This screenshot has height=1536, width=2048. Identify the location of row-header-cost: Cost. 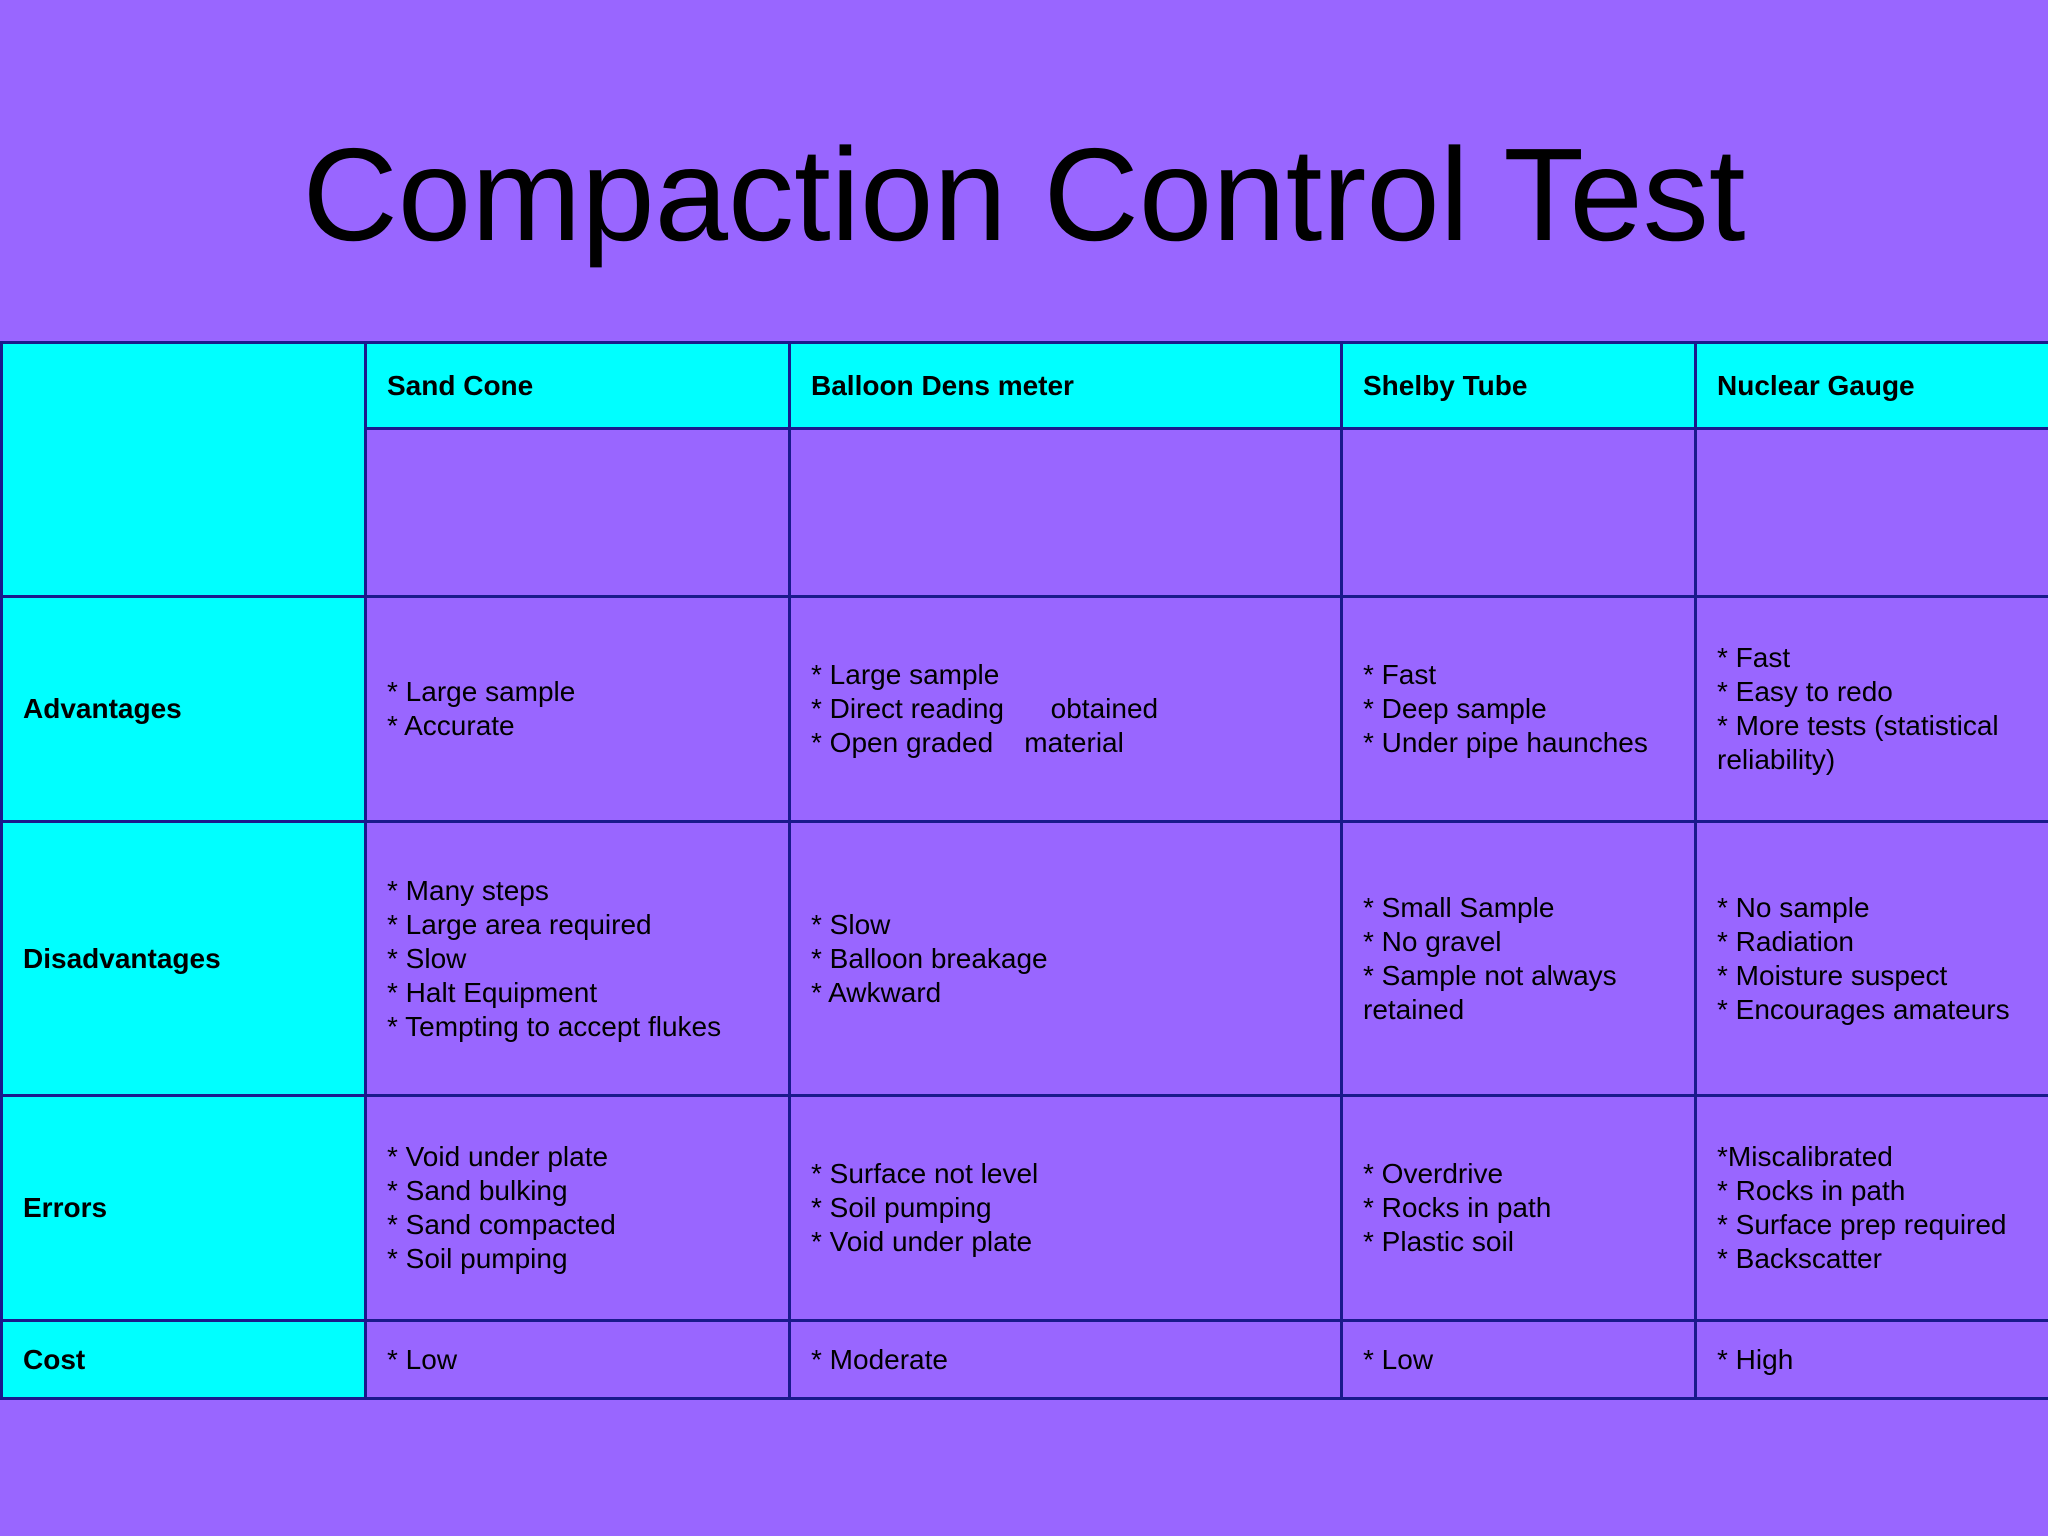
(183, 1359).